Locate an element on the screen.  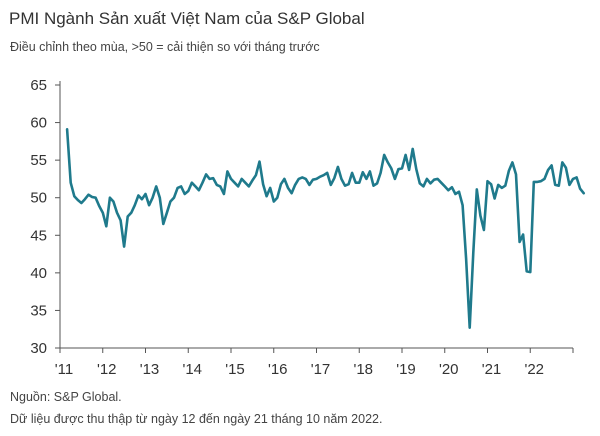
y-tick-label: 65 is located at coordinates (38, 85).